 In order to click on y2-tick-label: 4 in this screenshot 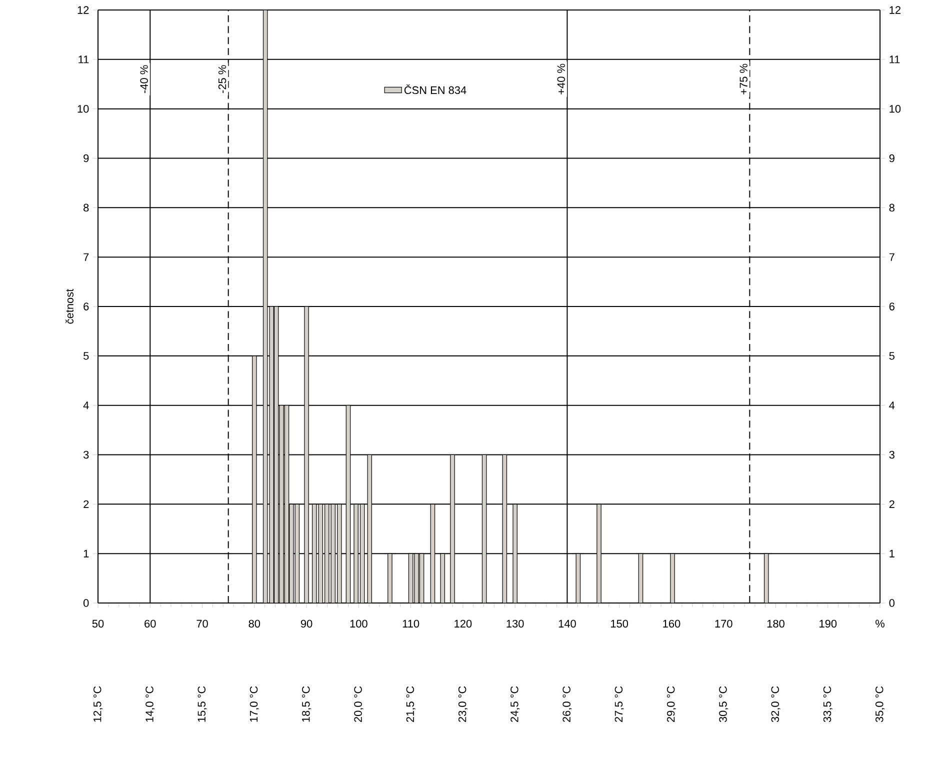, I will do `click(892, 406)`.